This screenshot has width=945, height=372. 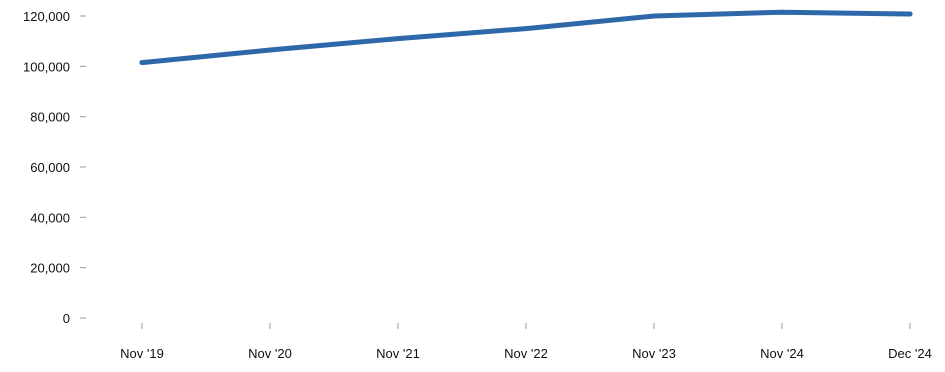 What do you see at coordinates (50, 117) in the screenshot?
I see `y-tick-label: 80,000` at bounding box center [50, 117].